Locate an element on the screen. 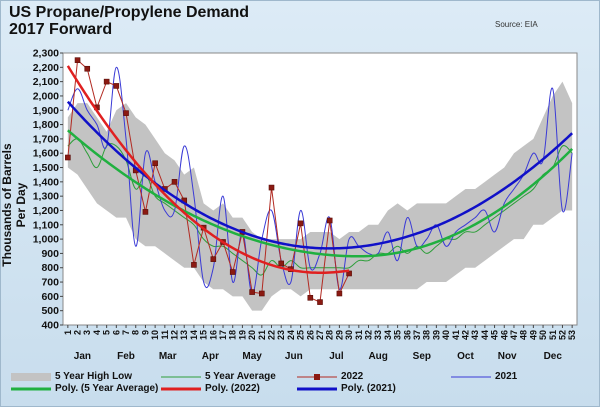 The height and width of the screenshot is (407, 600). x-tick-label: 6 is located at coordinates (116, 332).